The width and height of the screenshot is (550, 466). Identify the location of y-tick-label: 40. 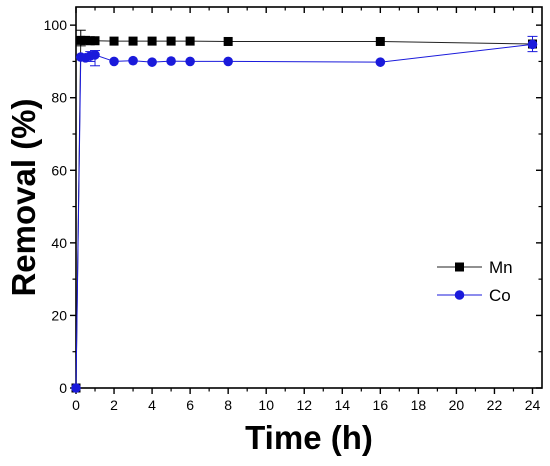
(59, 243).